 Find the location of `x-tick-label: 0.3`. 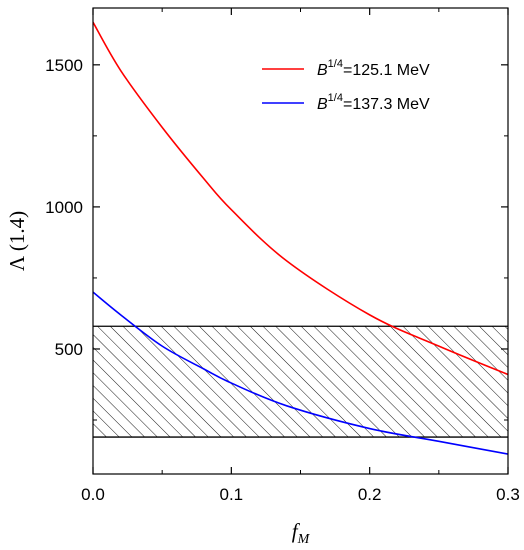

x-tick-label: 0.3 is located at coordinates (508, 494).